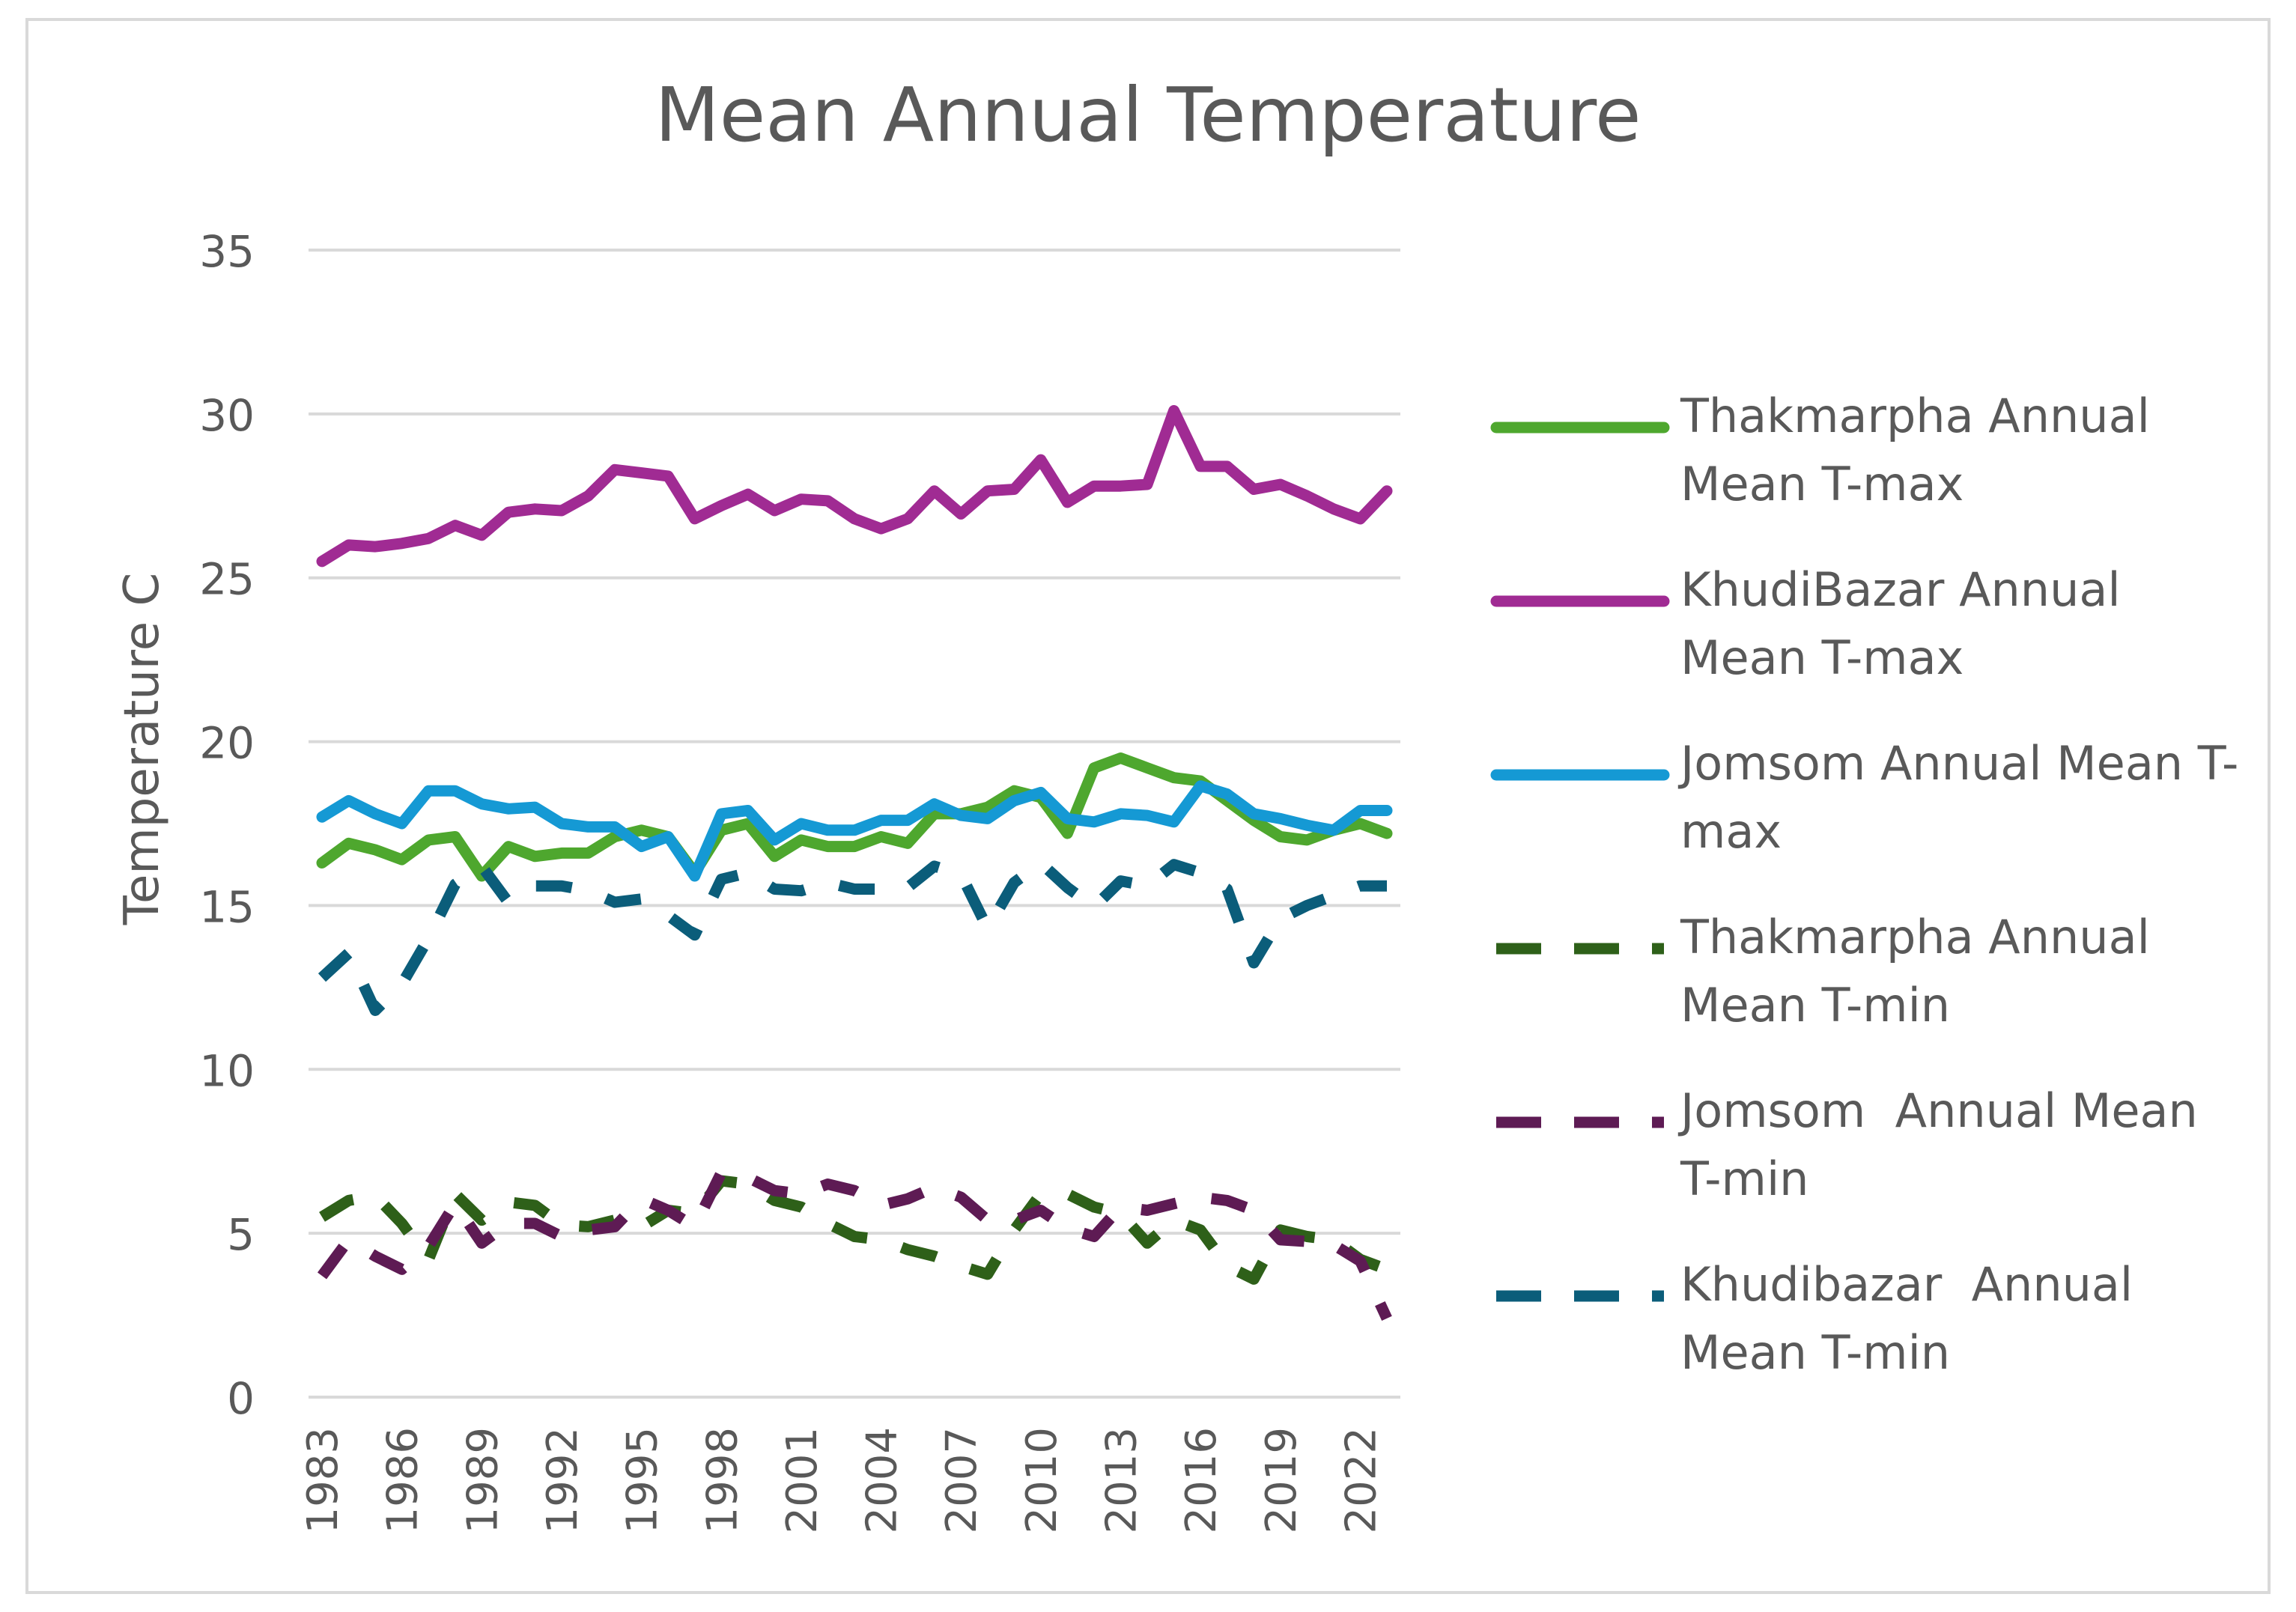 The height and width of the screenshot is (1612, 2296). What do you see at coordinates (241, 1235) in the screenshot?
I see `y-tick-label: 5` at bounding box center [241, 1235].